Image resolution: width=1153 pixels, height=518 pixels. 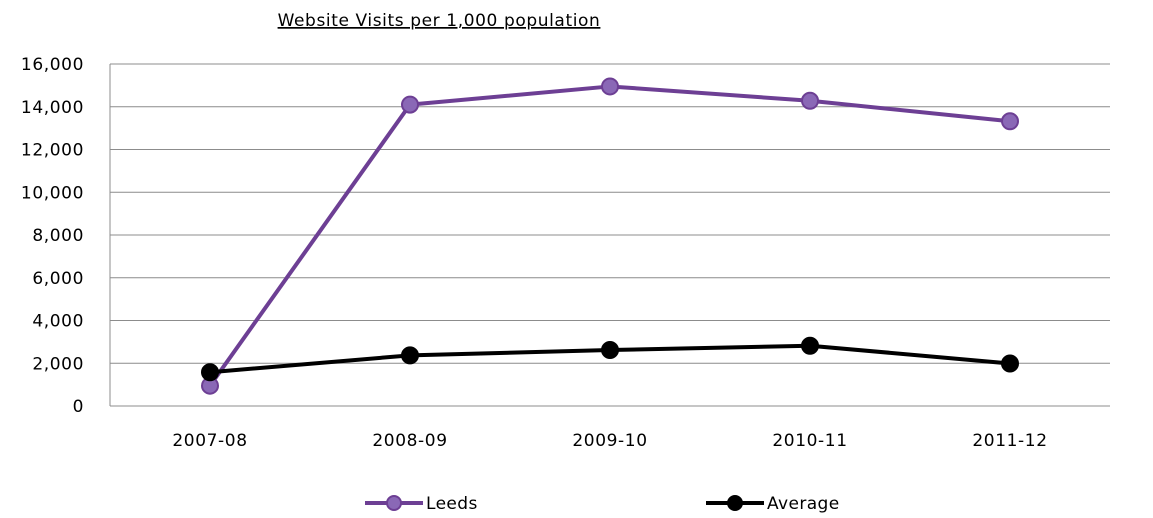 I want to click on x-tick-label: 2010-11, so click(x=809, y=441).